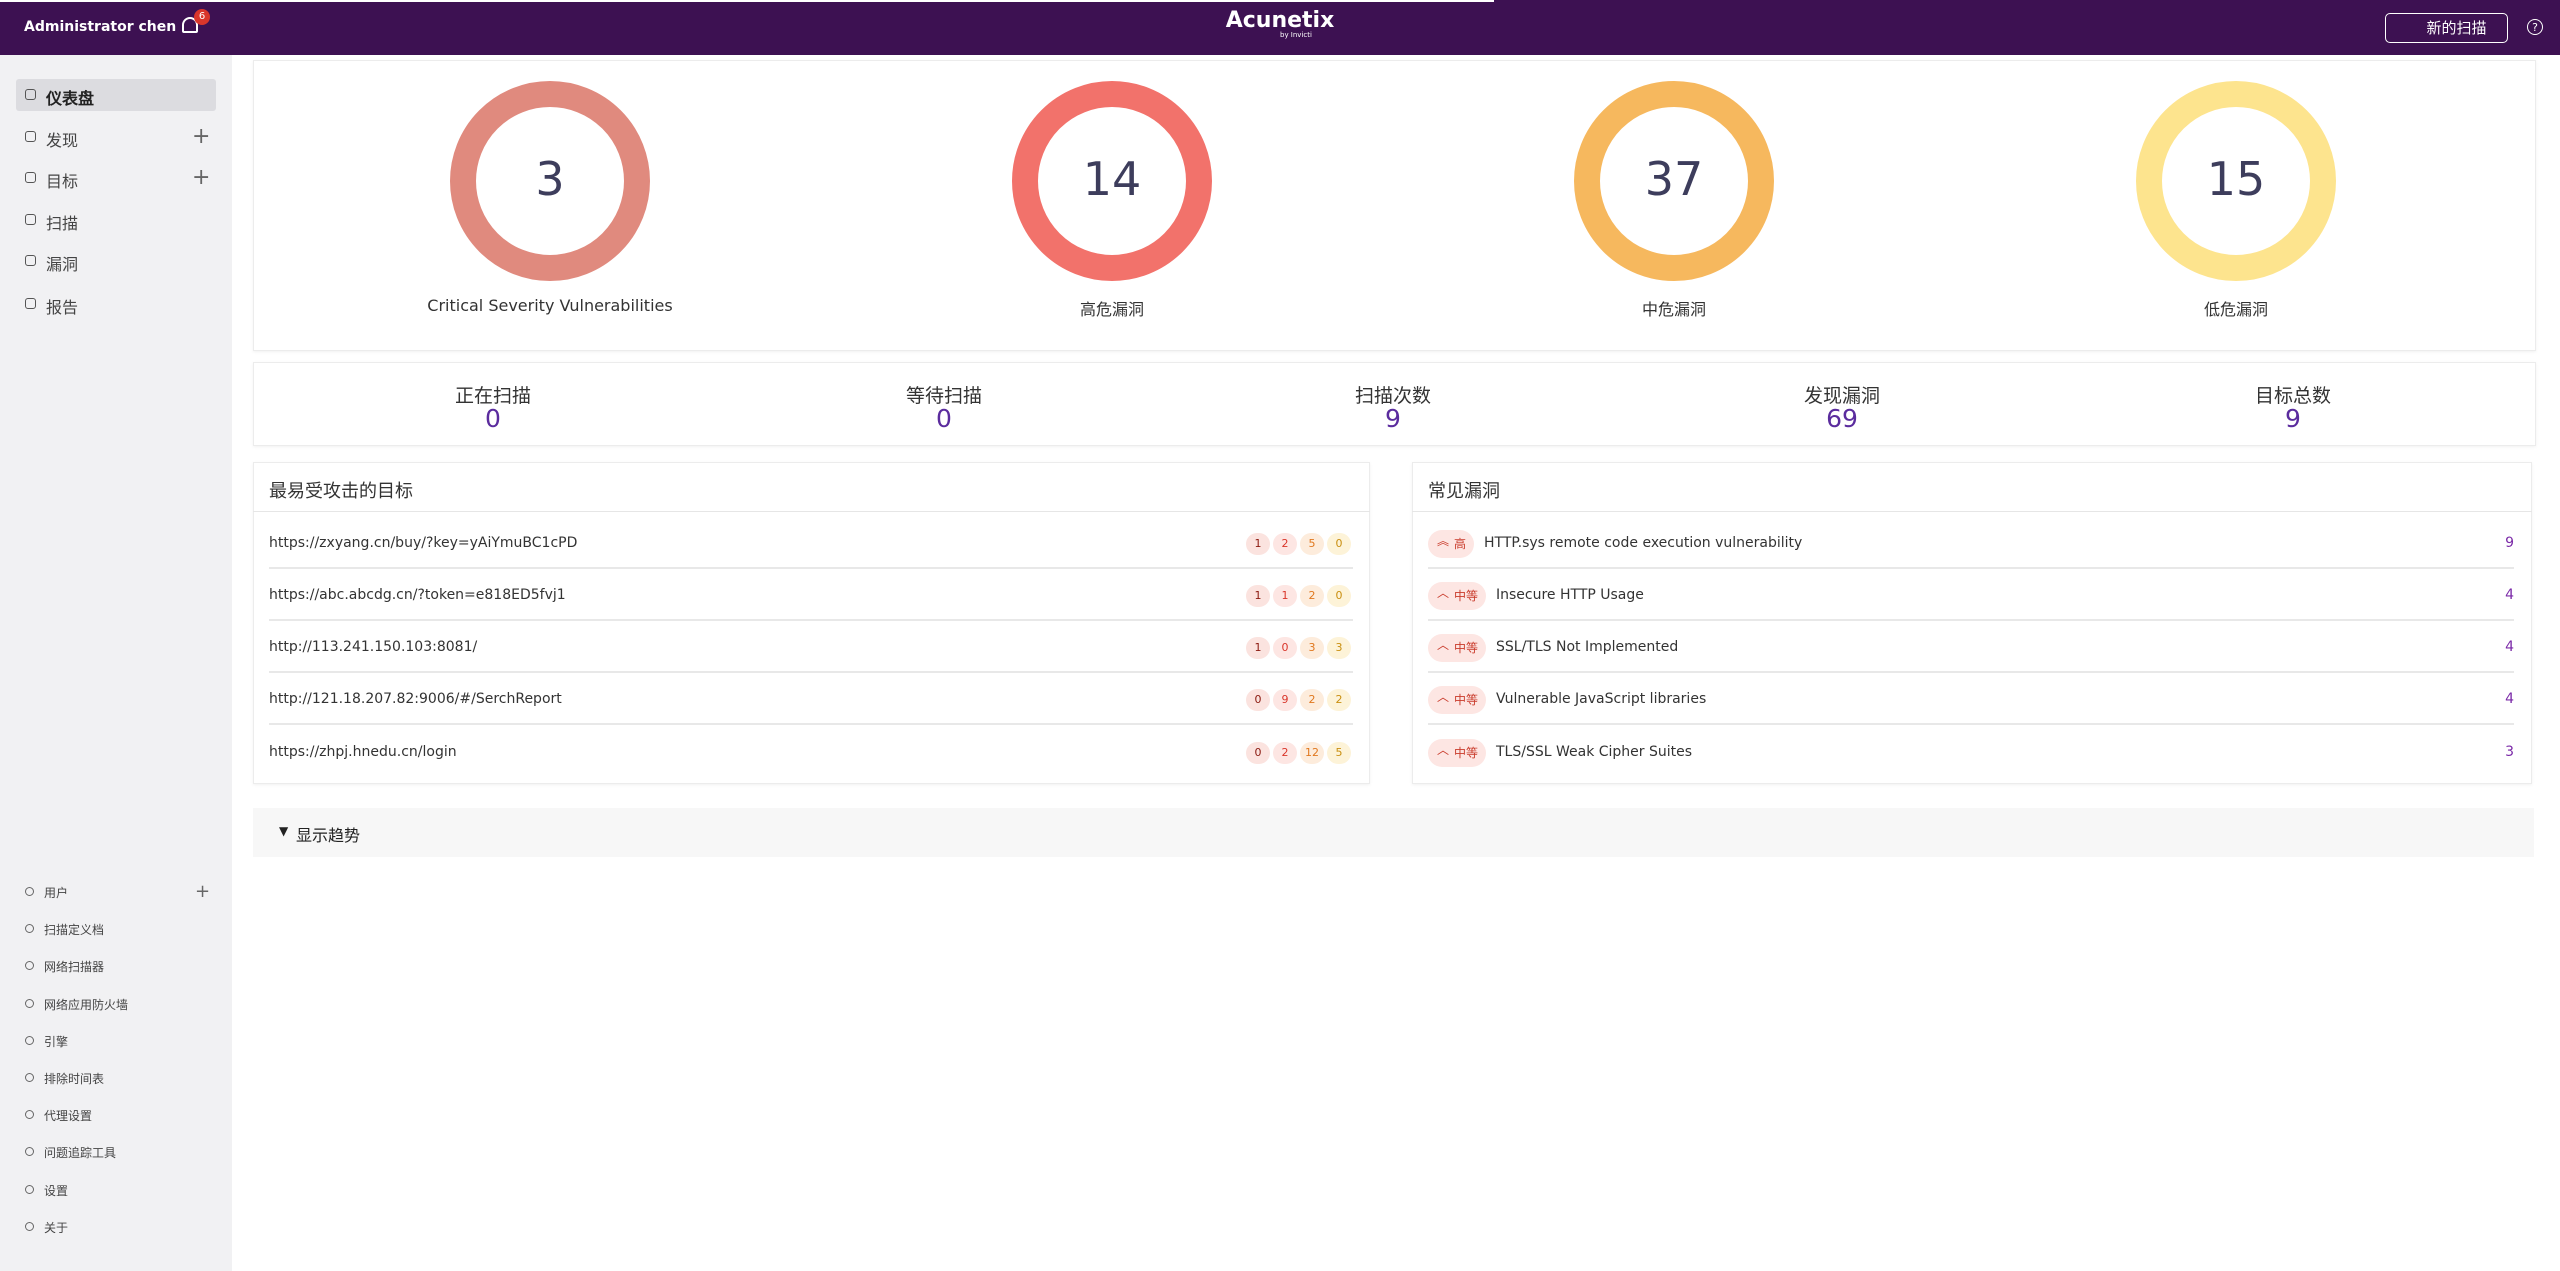 The height and width of the screenshot is (1271, 2560). I want to click on nav-item: 目标, so click(62, 181).